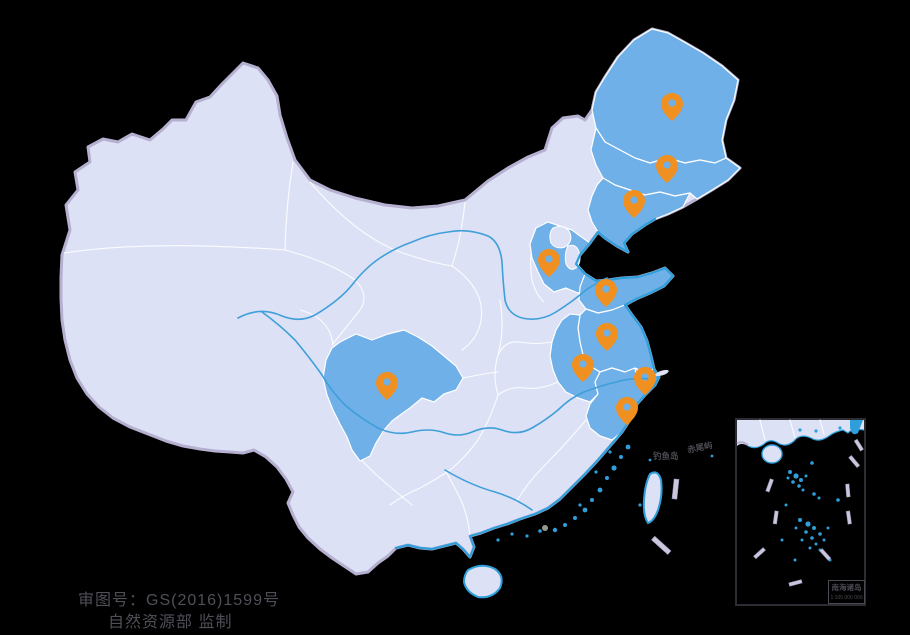 The width and height of the screenshot is (910, 635). I want to click on inset-hainan, so click(772, 454).